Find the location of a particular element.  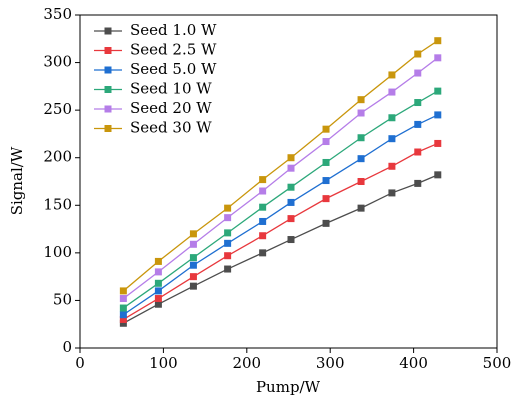

y-tick-label: 200 is located at coordinates (57, 157).